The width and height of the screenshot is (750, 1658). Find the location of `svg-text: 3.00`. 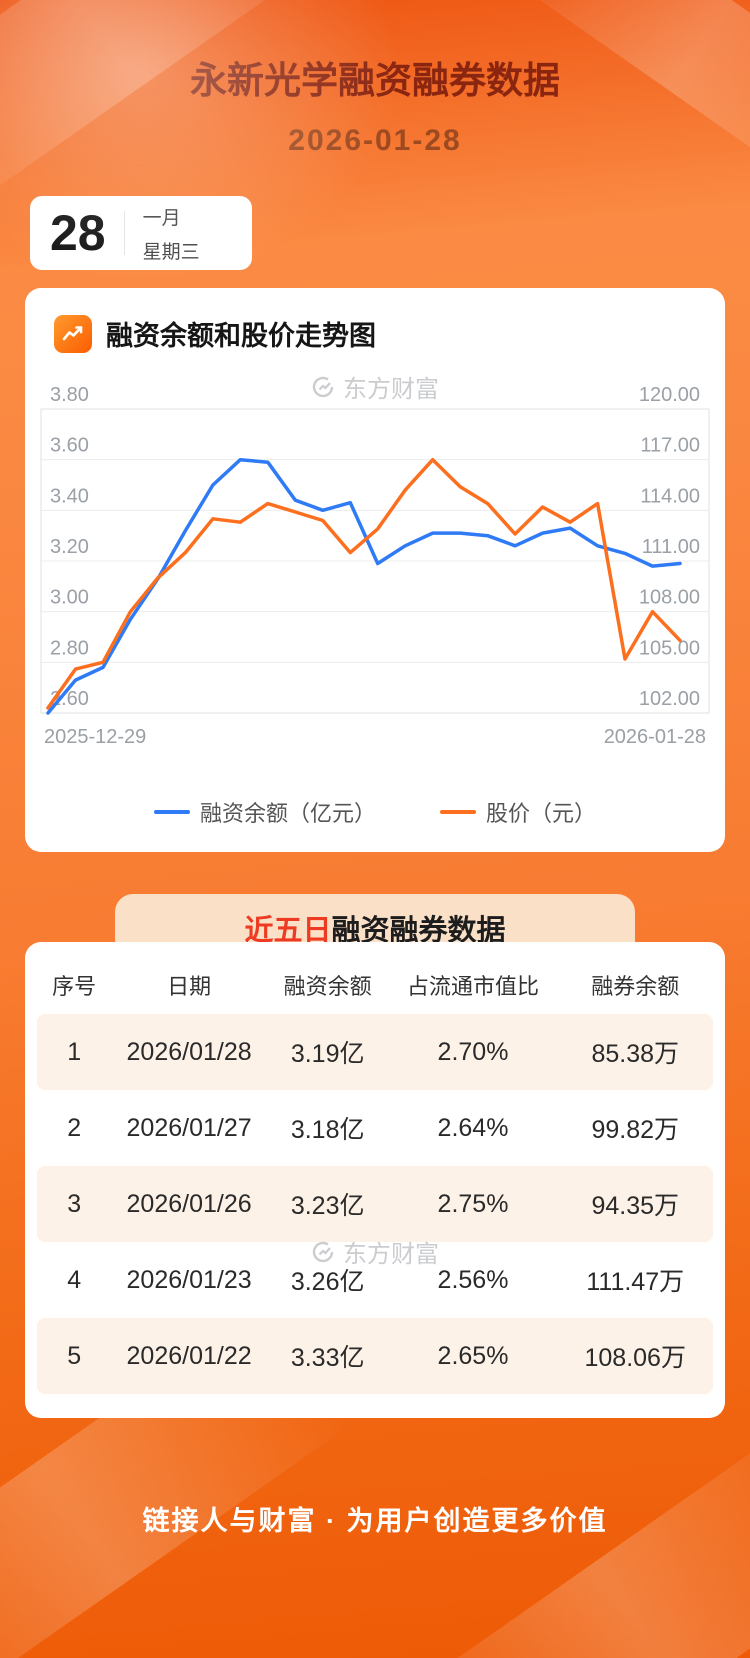

svg-text: 3.00 is located at coordinates (69, 598).